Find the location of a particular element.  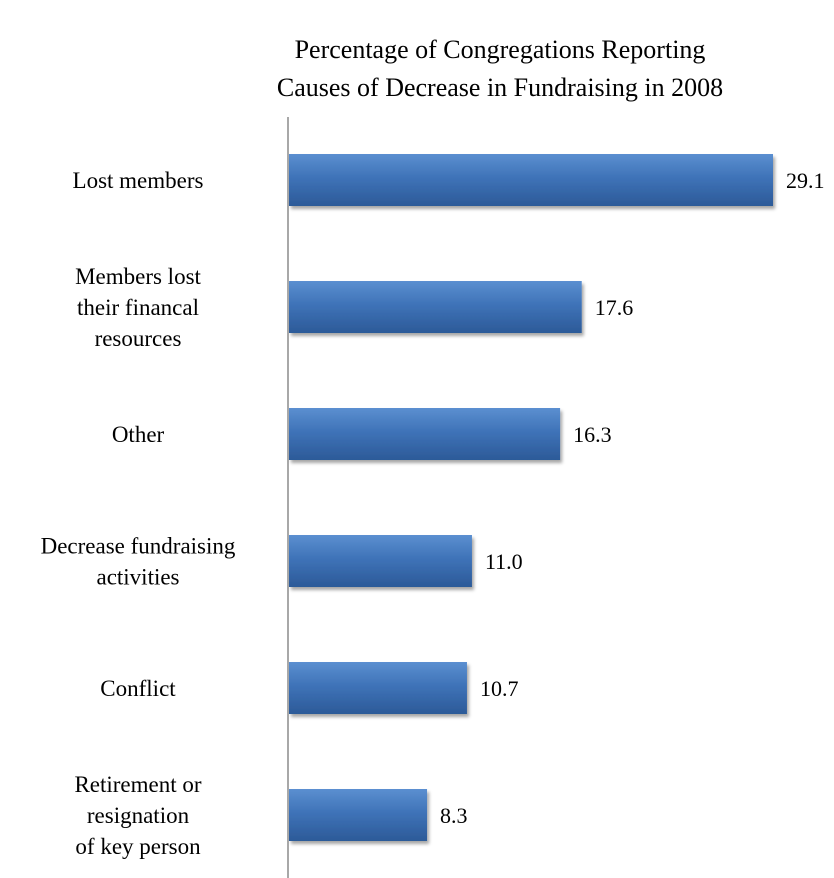

category-label-line: Other is located at coordinates (138, 434).